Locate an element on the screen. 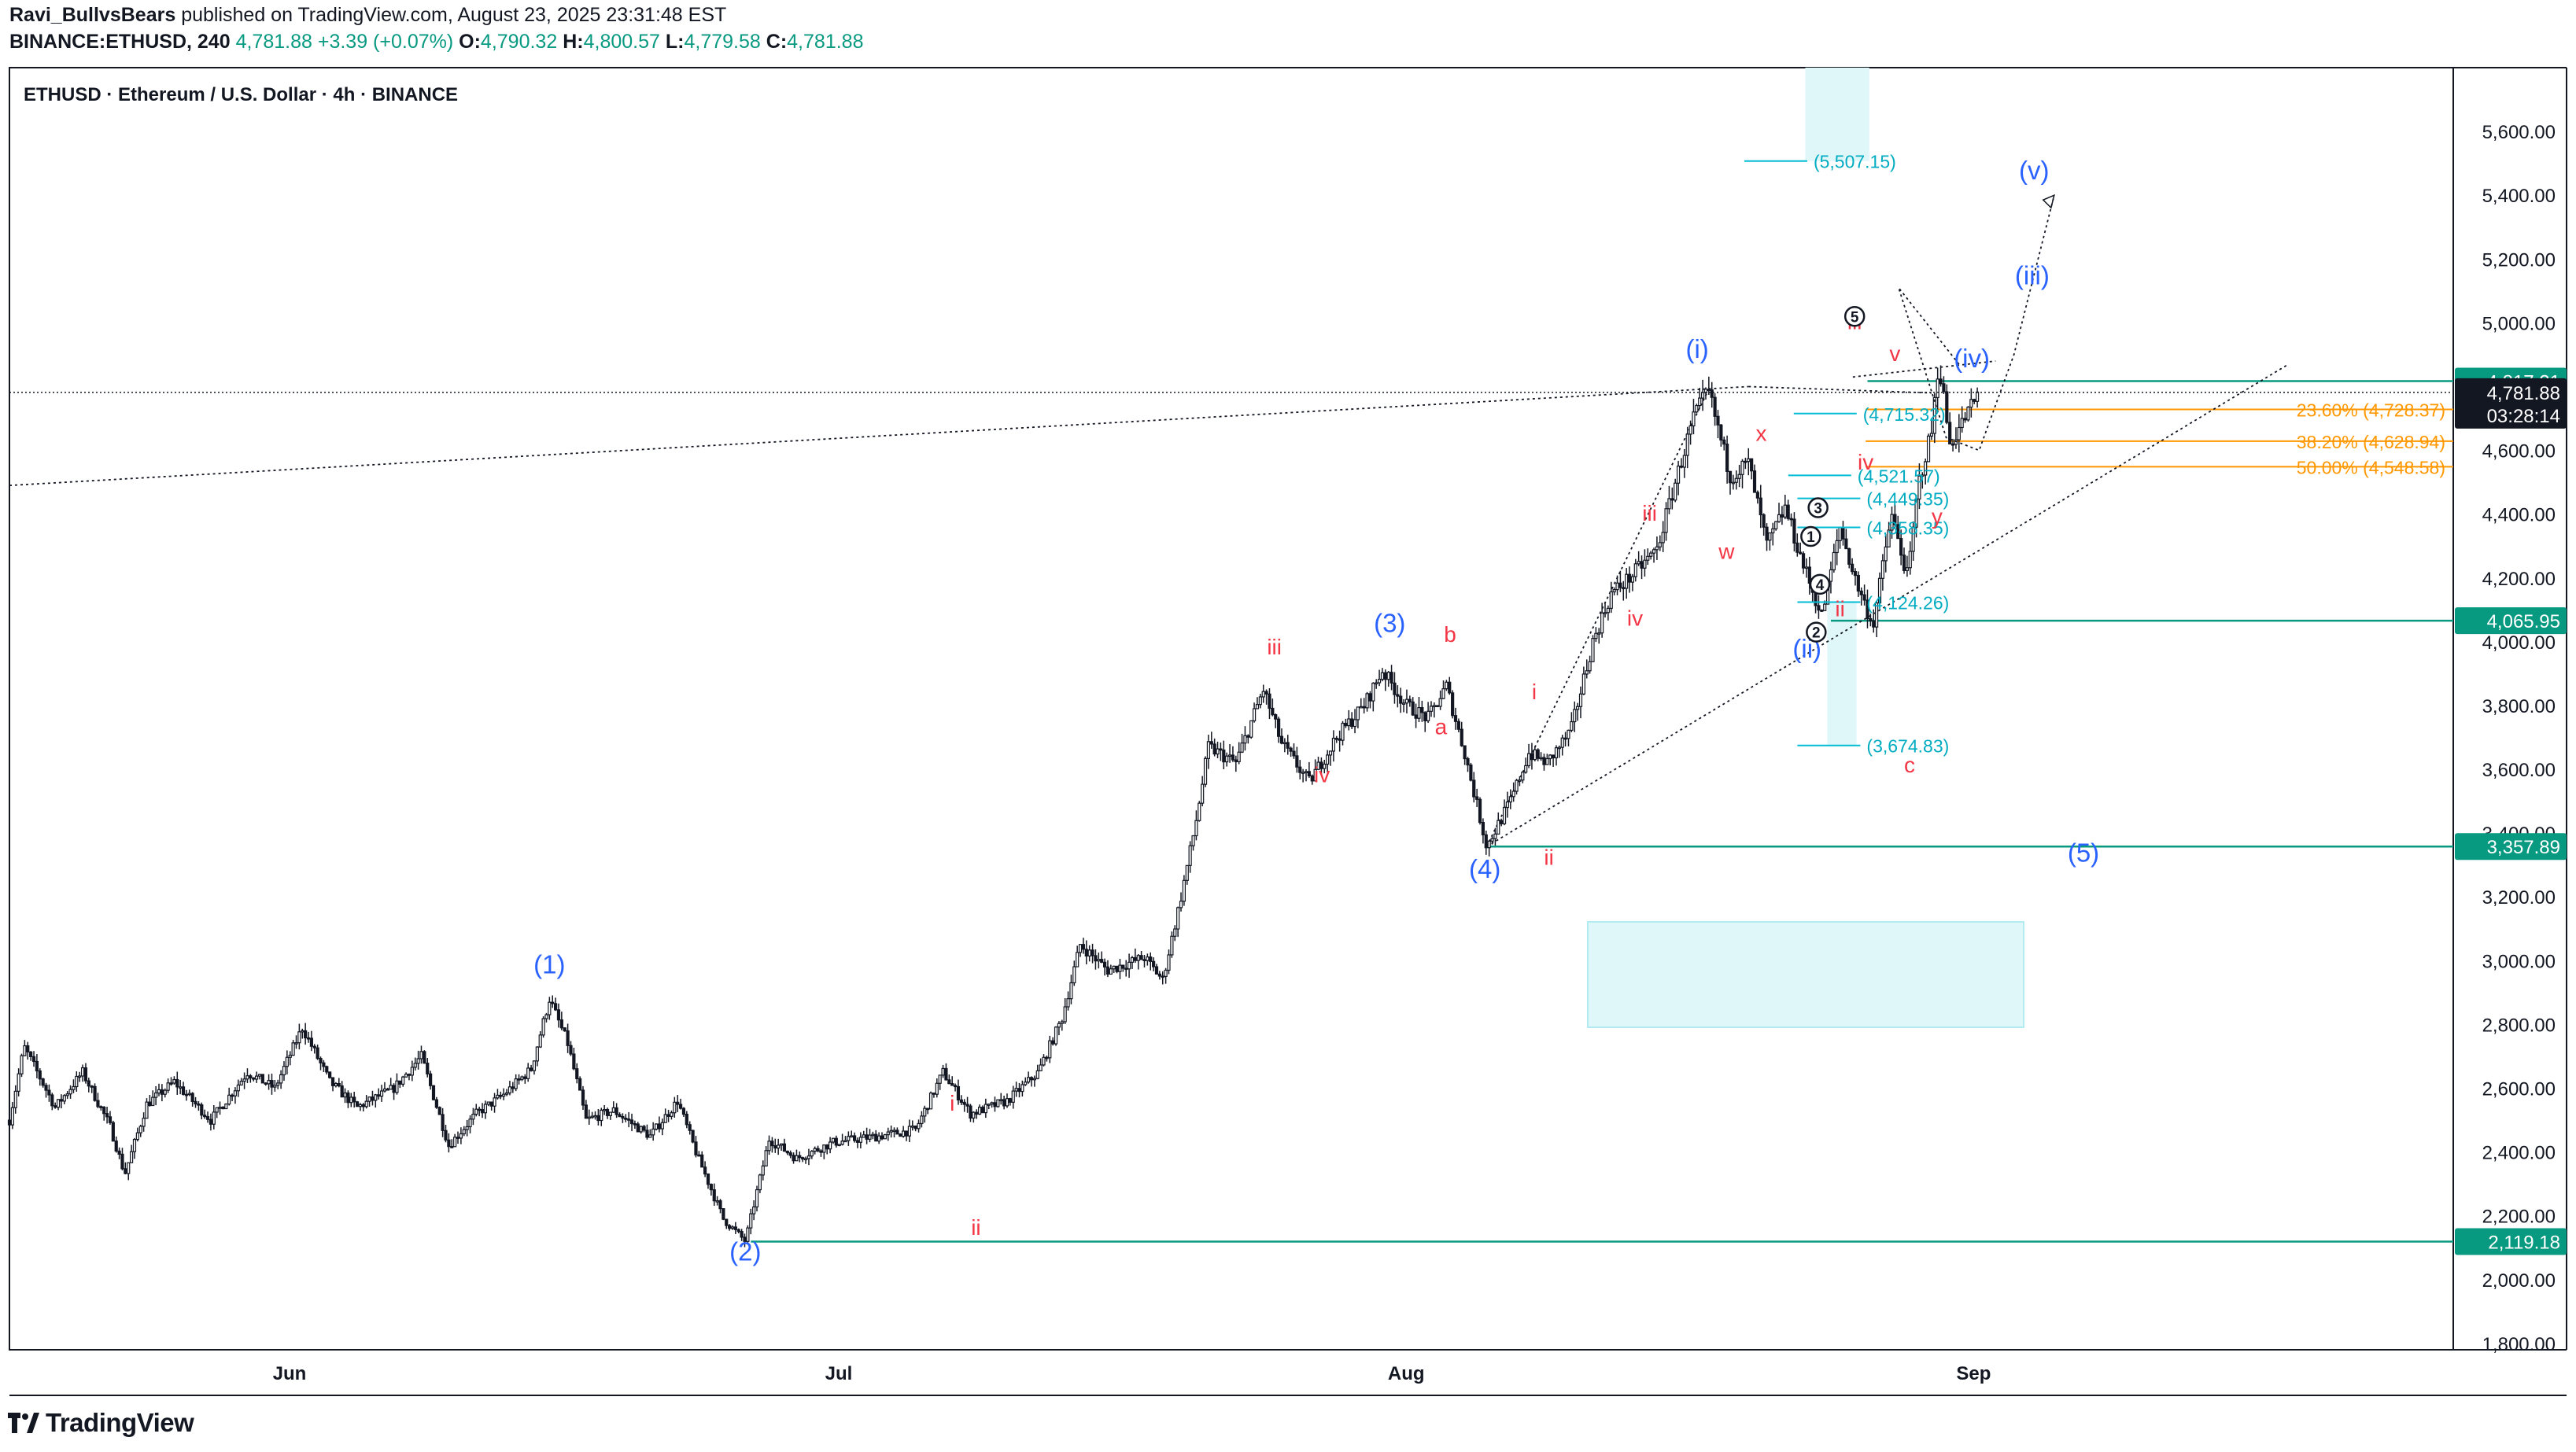 Image resolution: width=2576 pixels, height=1452 pixels. author-name: Ravi_BullvsBears is located at coordinates (92, 15).